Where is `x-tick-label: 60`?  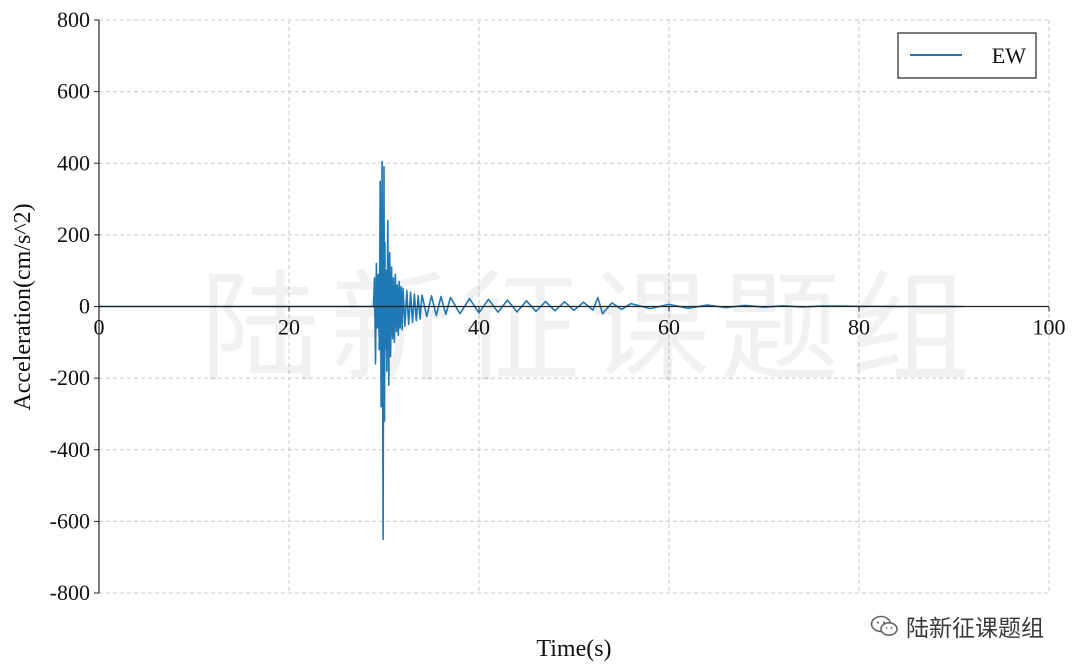 x-tick-label: 60 is located at coordinates (669, 327).